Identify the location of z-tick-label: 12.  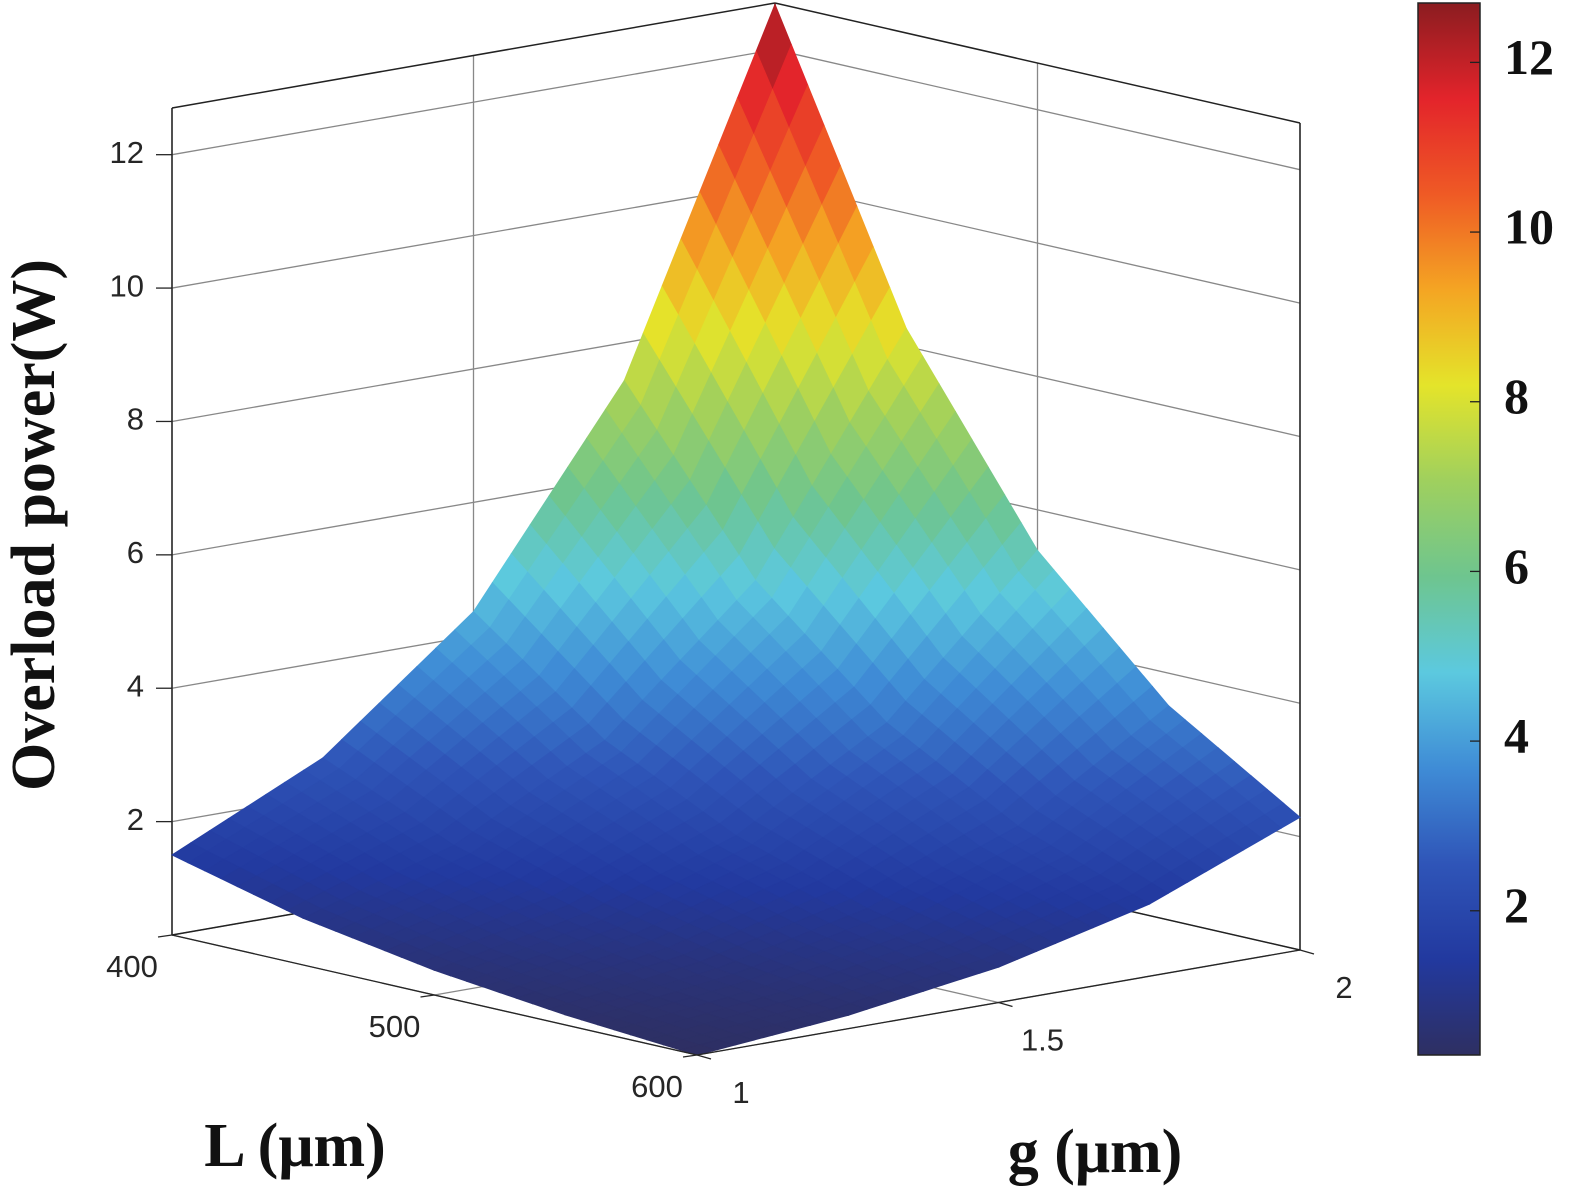
(127, 152).